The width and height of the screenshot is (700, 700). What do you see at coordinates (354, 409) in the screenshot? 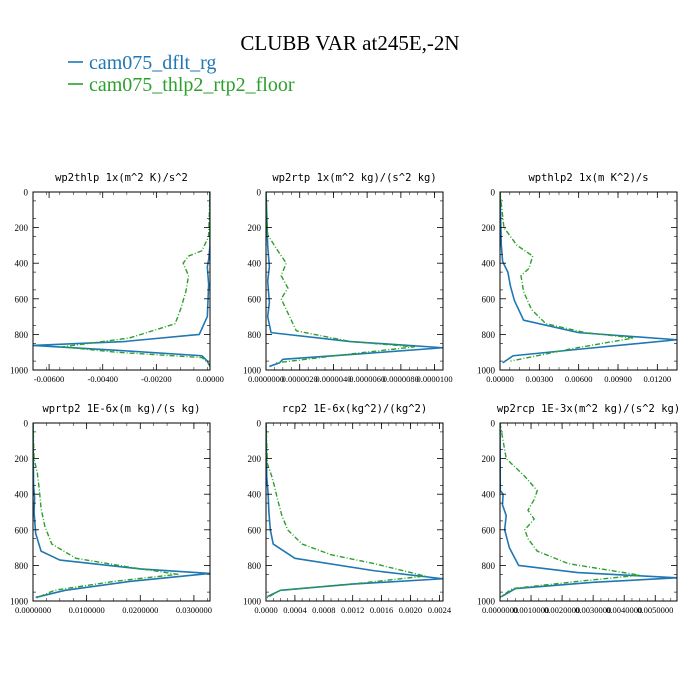
I see `panel-title: rcp2 1E-6x(kg^2)/(kg^2)` at bounding box center [354, 409].